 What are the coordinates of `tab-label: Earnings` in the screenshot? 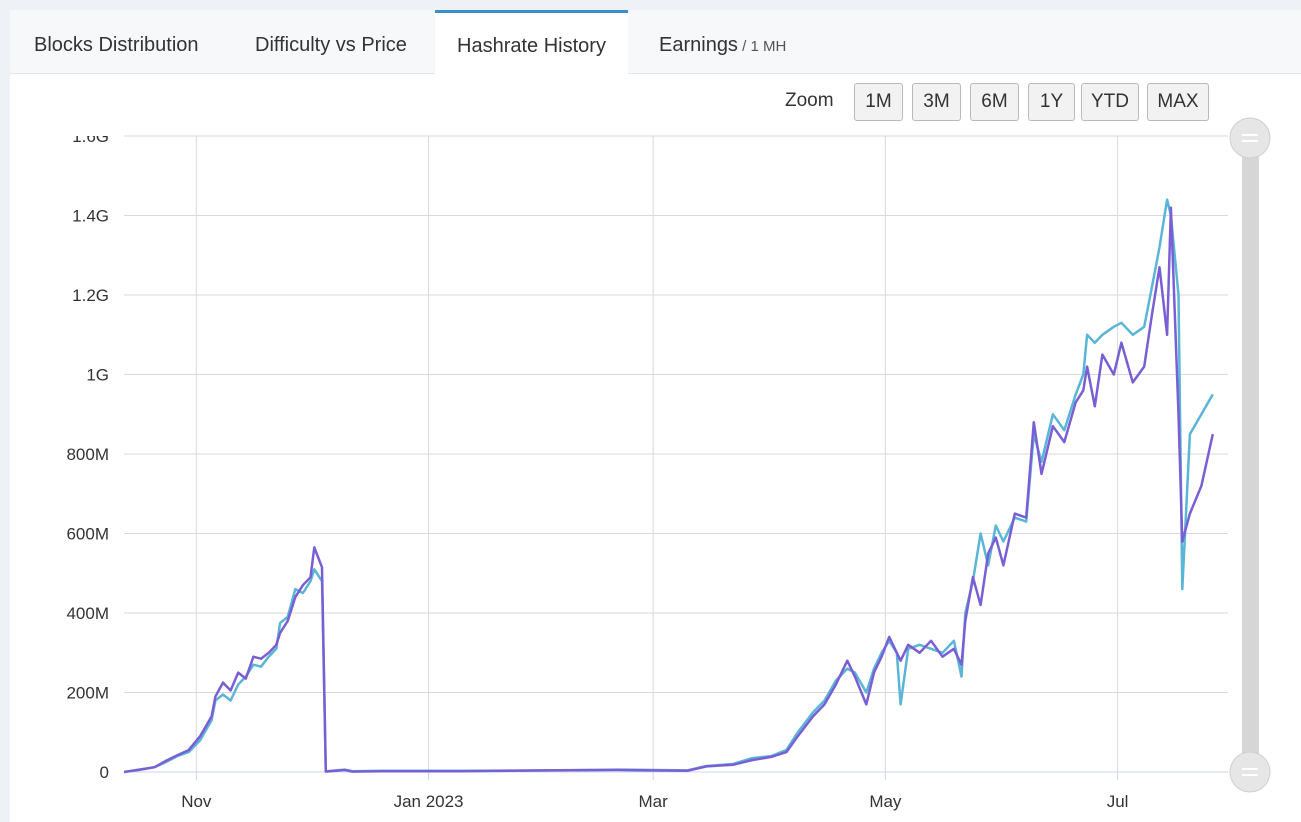 It's located at (698, 45).